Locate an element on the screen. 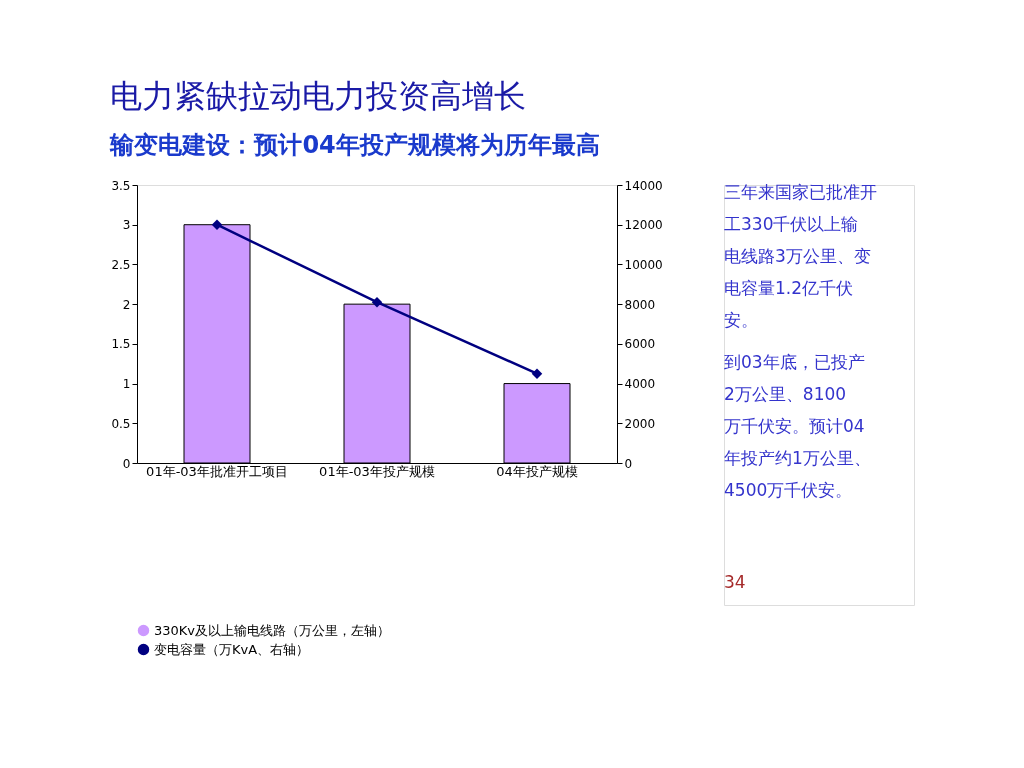 The image size is (1024, 768). text: 三年来国家已批准开工330千伏以上输电线路3万公里、变电容量1.2亿千伏安。 is located at coordinates (800, 256).